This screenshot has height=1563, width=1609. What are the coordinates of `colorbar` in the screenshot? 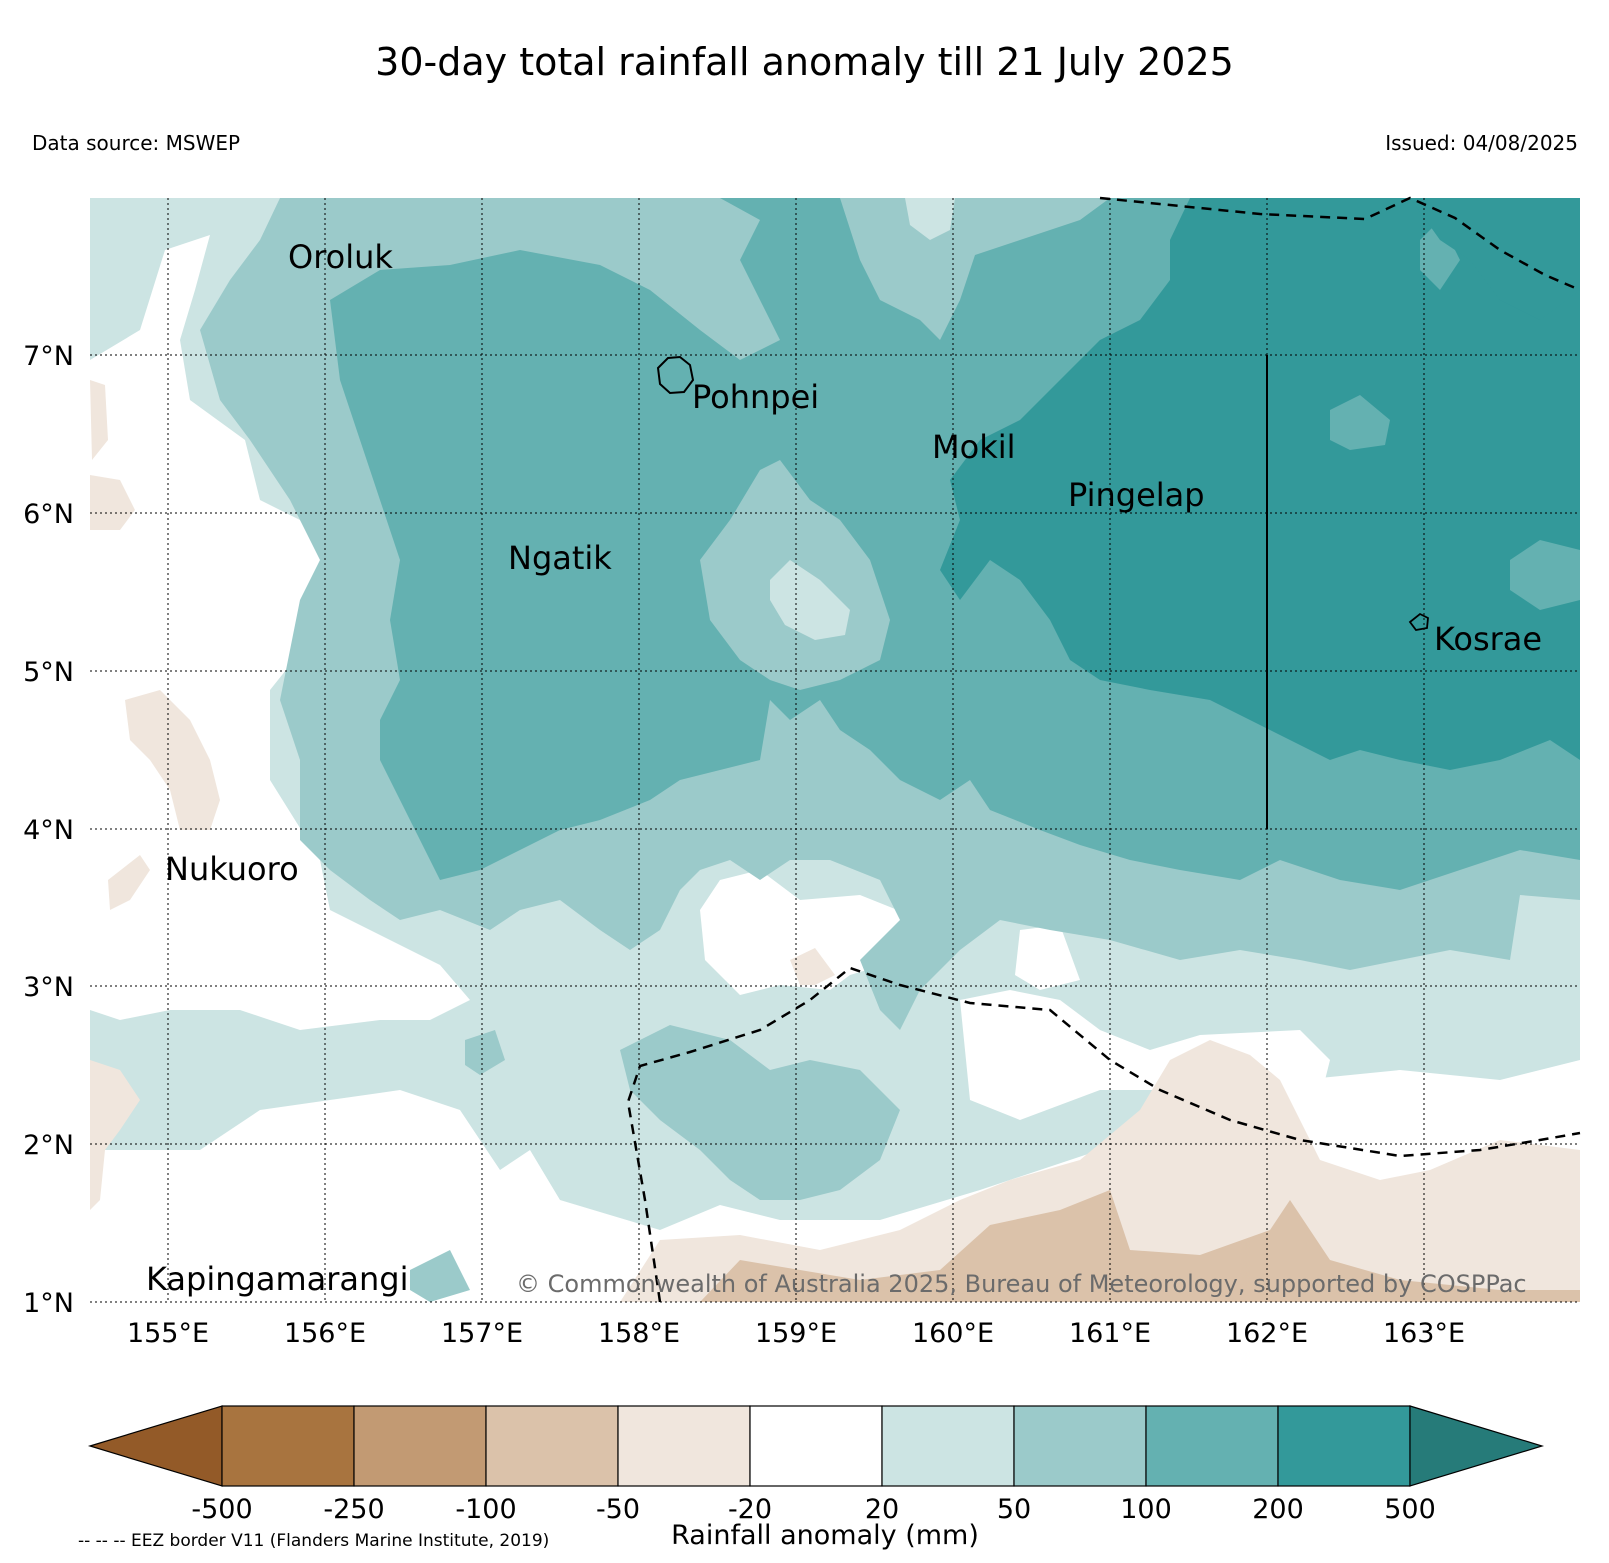 It's located at (816, 1446).